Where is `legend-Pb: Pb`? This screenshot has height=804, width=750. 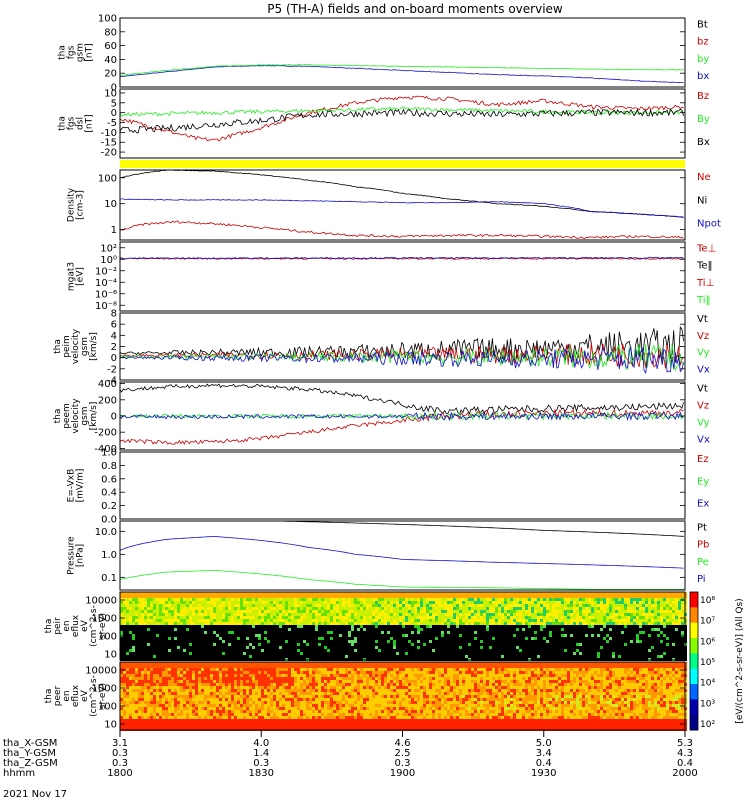
legend-Pb: Pb is located at coordinates (703, 545).